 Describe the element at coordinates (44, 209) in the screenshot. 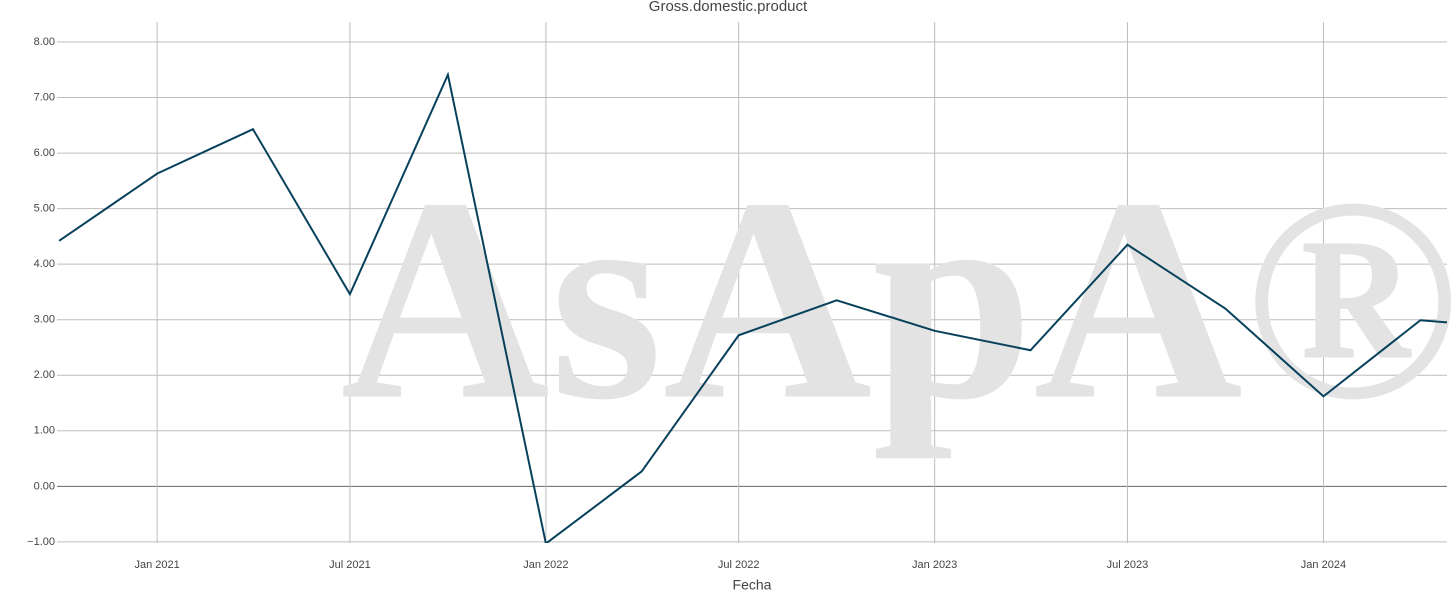

I see `y-tick-label: 5.00` at that location.